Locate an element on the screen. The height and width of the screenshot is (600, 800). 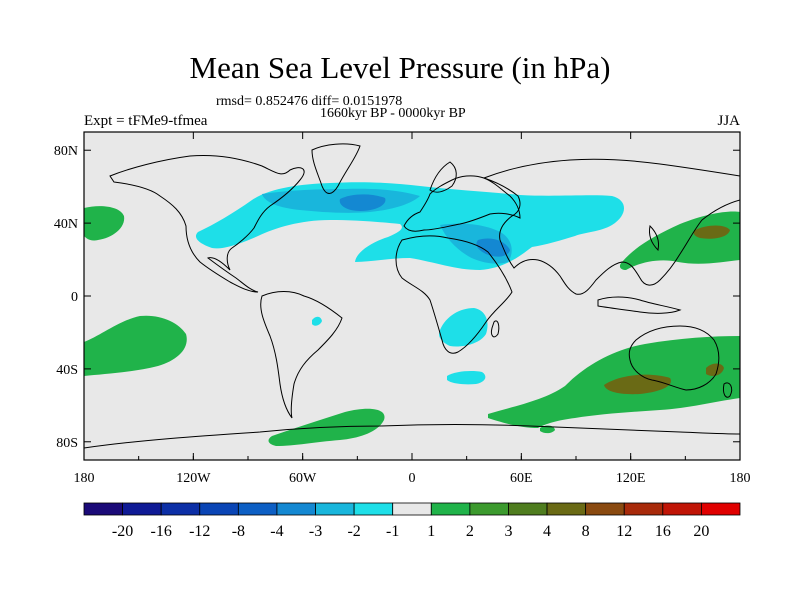
y-tick-label: 0 is located at coordinates (74, 297).